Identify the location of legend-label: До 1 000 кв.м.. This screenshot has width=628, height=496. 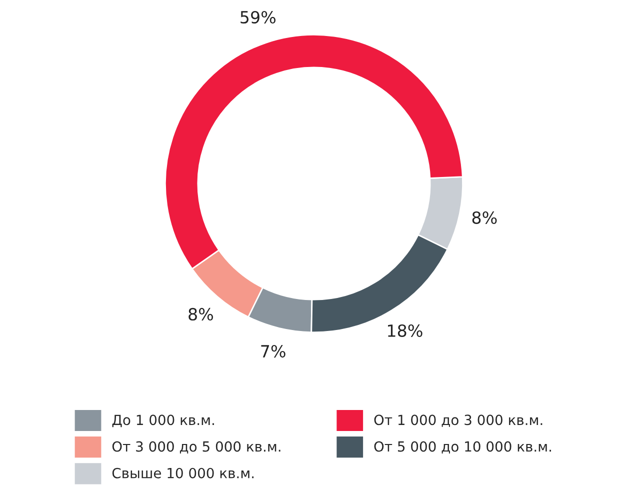
(163, 421).